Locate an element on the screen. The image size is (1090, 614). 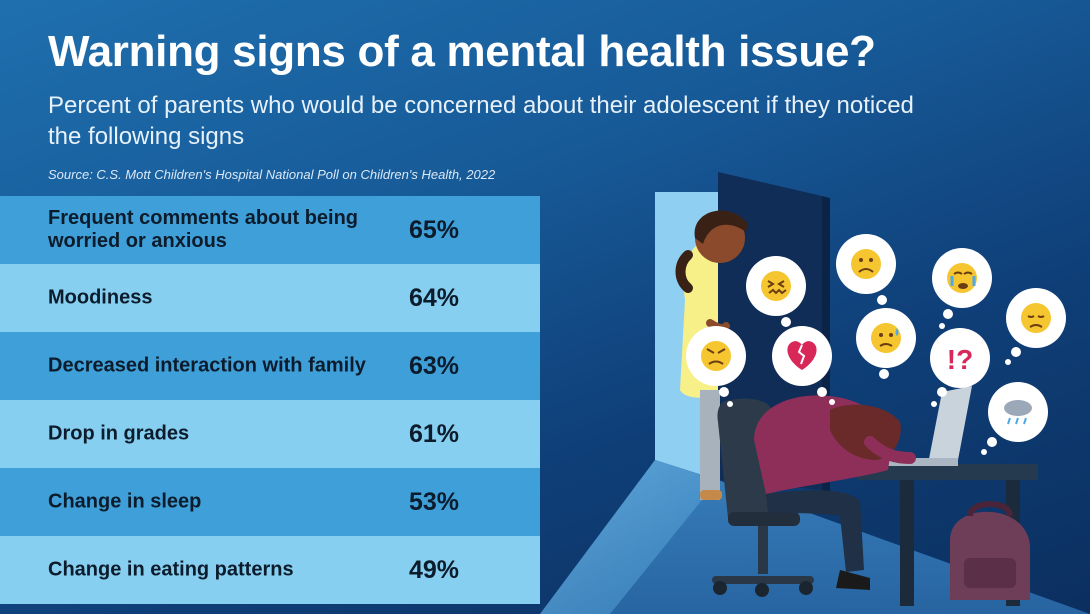
frowning-face-icon is located at coordinates (866, 274).